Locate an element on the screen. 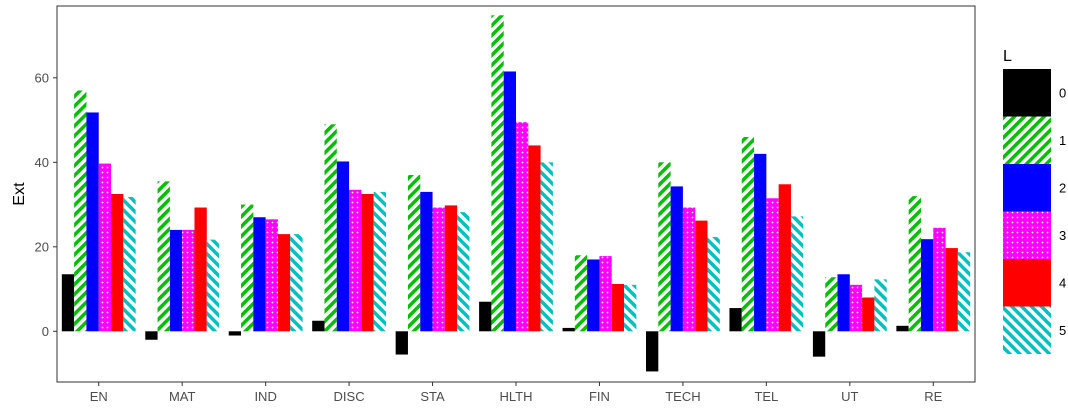 This screenshot has width=1068, height=415. bar-disc-l1 is located at coordinates (330, 228).